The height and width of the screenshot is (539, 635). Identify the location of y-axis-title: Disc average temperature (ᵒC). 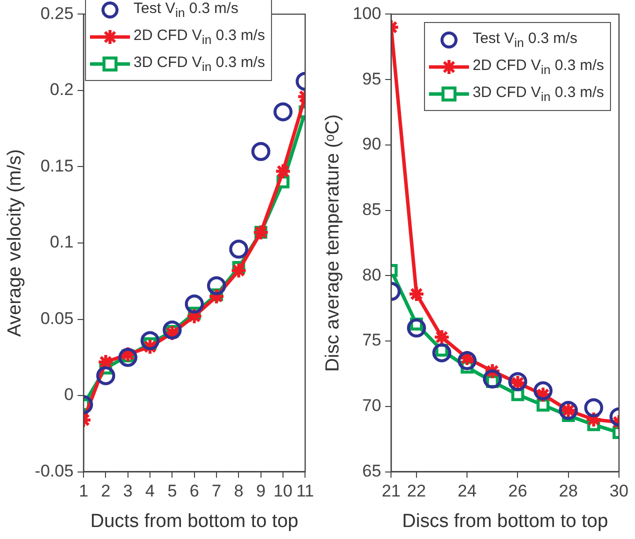
(333, 243).